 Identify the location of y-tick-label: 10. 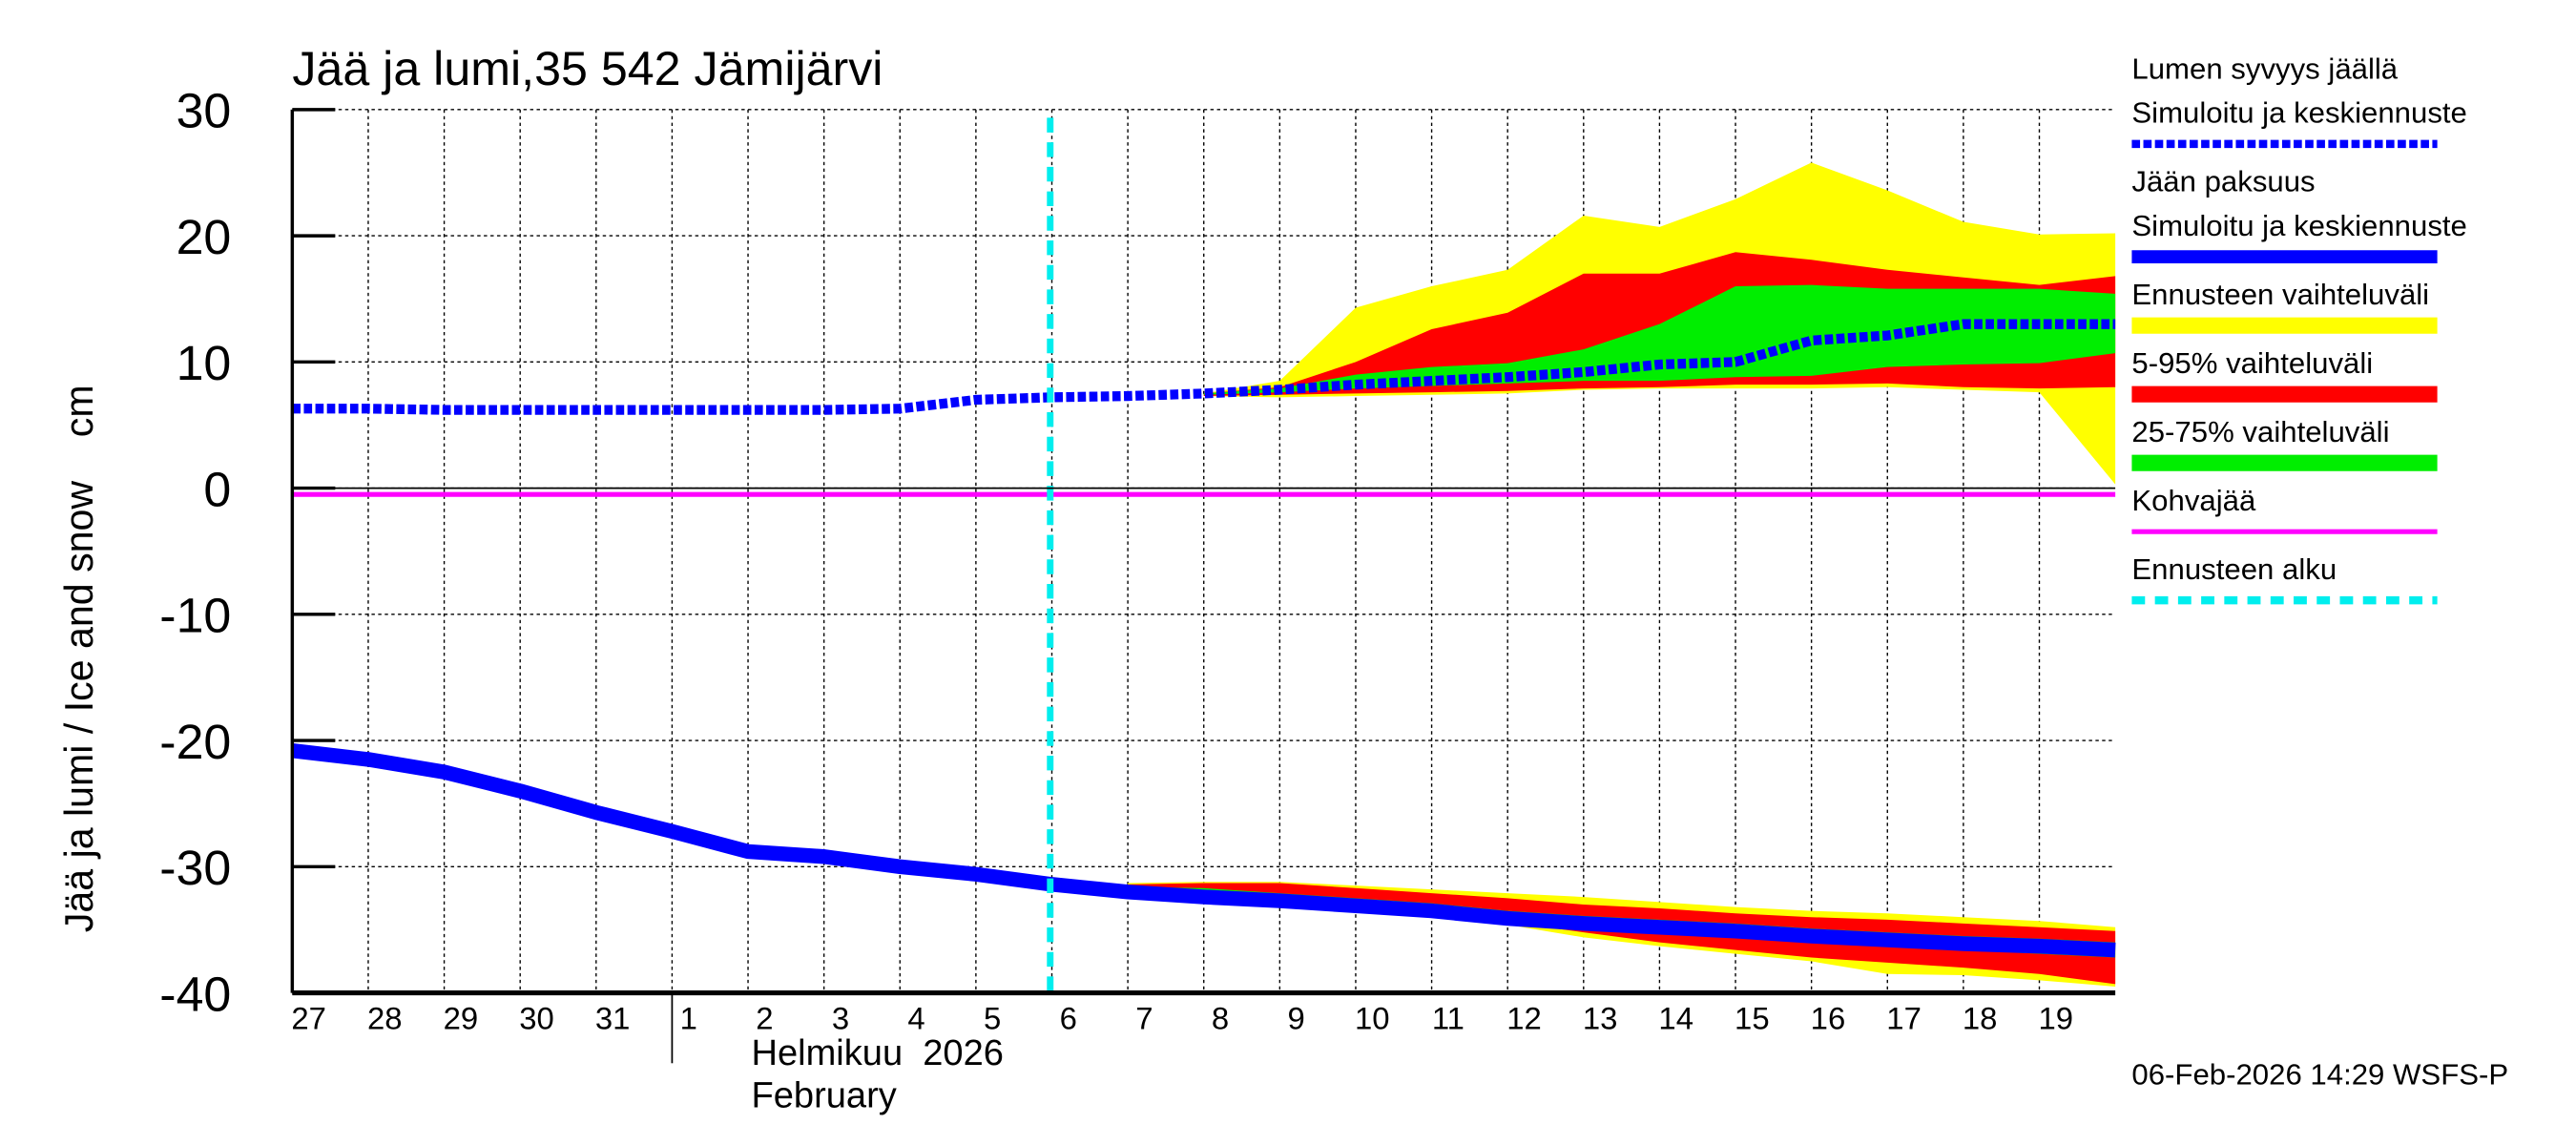
(204, 363).